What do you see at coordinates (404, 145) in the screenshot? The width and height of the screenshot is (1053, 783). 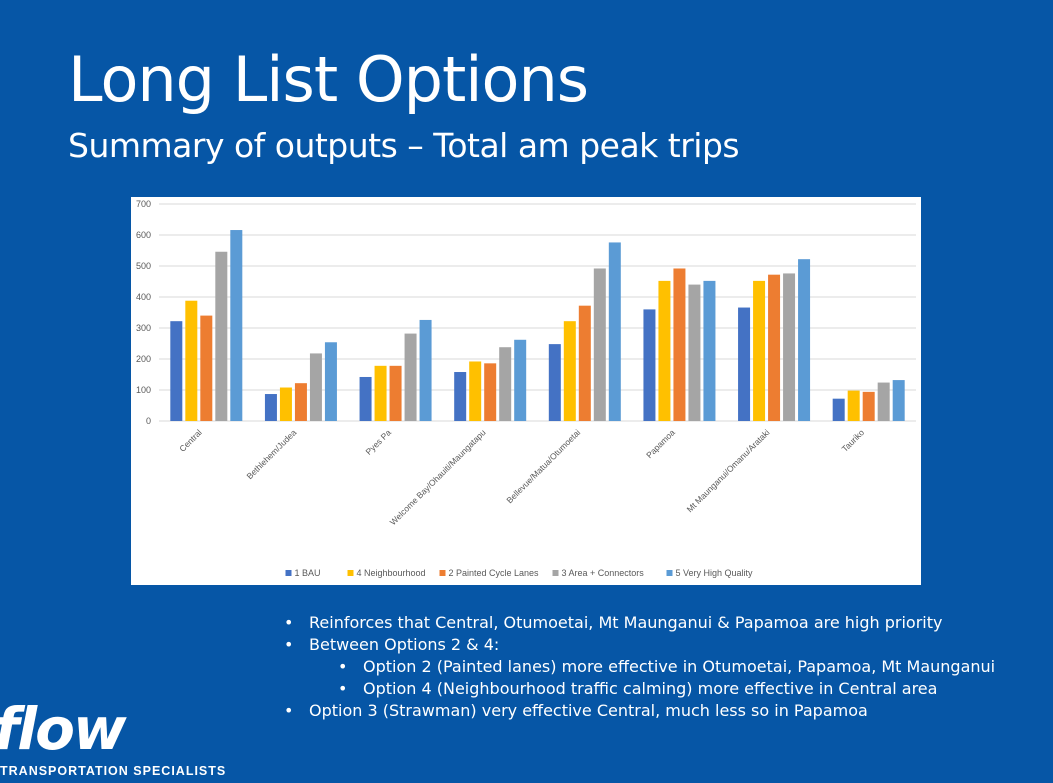 I see `slide-subtitle: Summary of outputs – Total am peak trips` at bounding box center [404, 145].